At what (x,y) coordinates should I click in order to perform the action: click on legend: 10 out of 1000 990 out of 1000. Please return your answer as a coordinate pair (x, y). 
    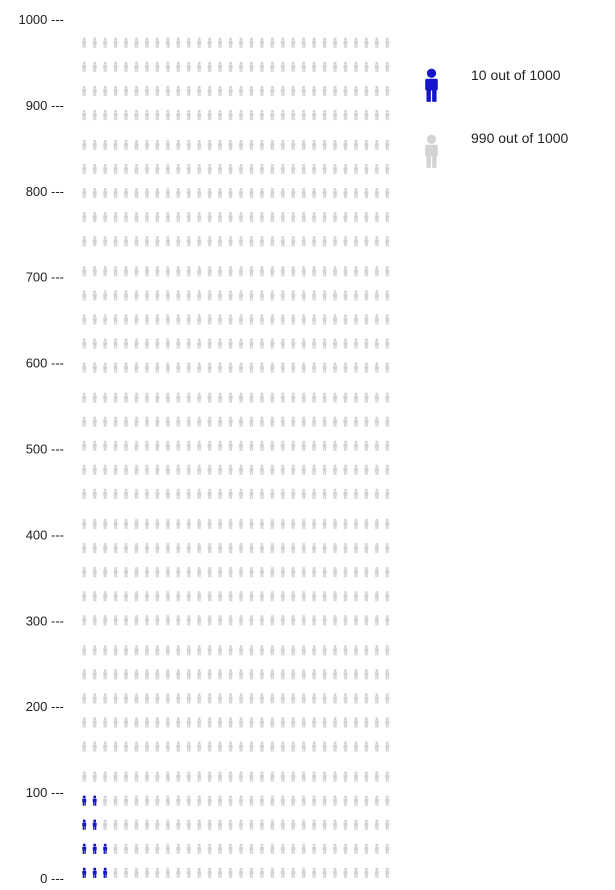
    Looking at the image, I should click on (497, 117).